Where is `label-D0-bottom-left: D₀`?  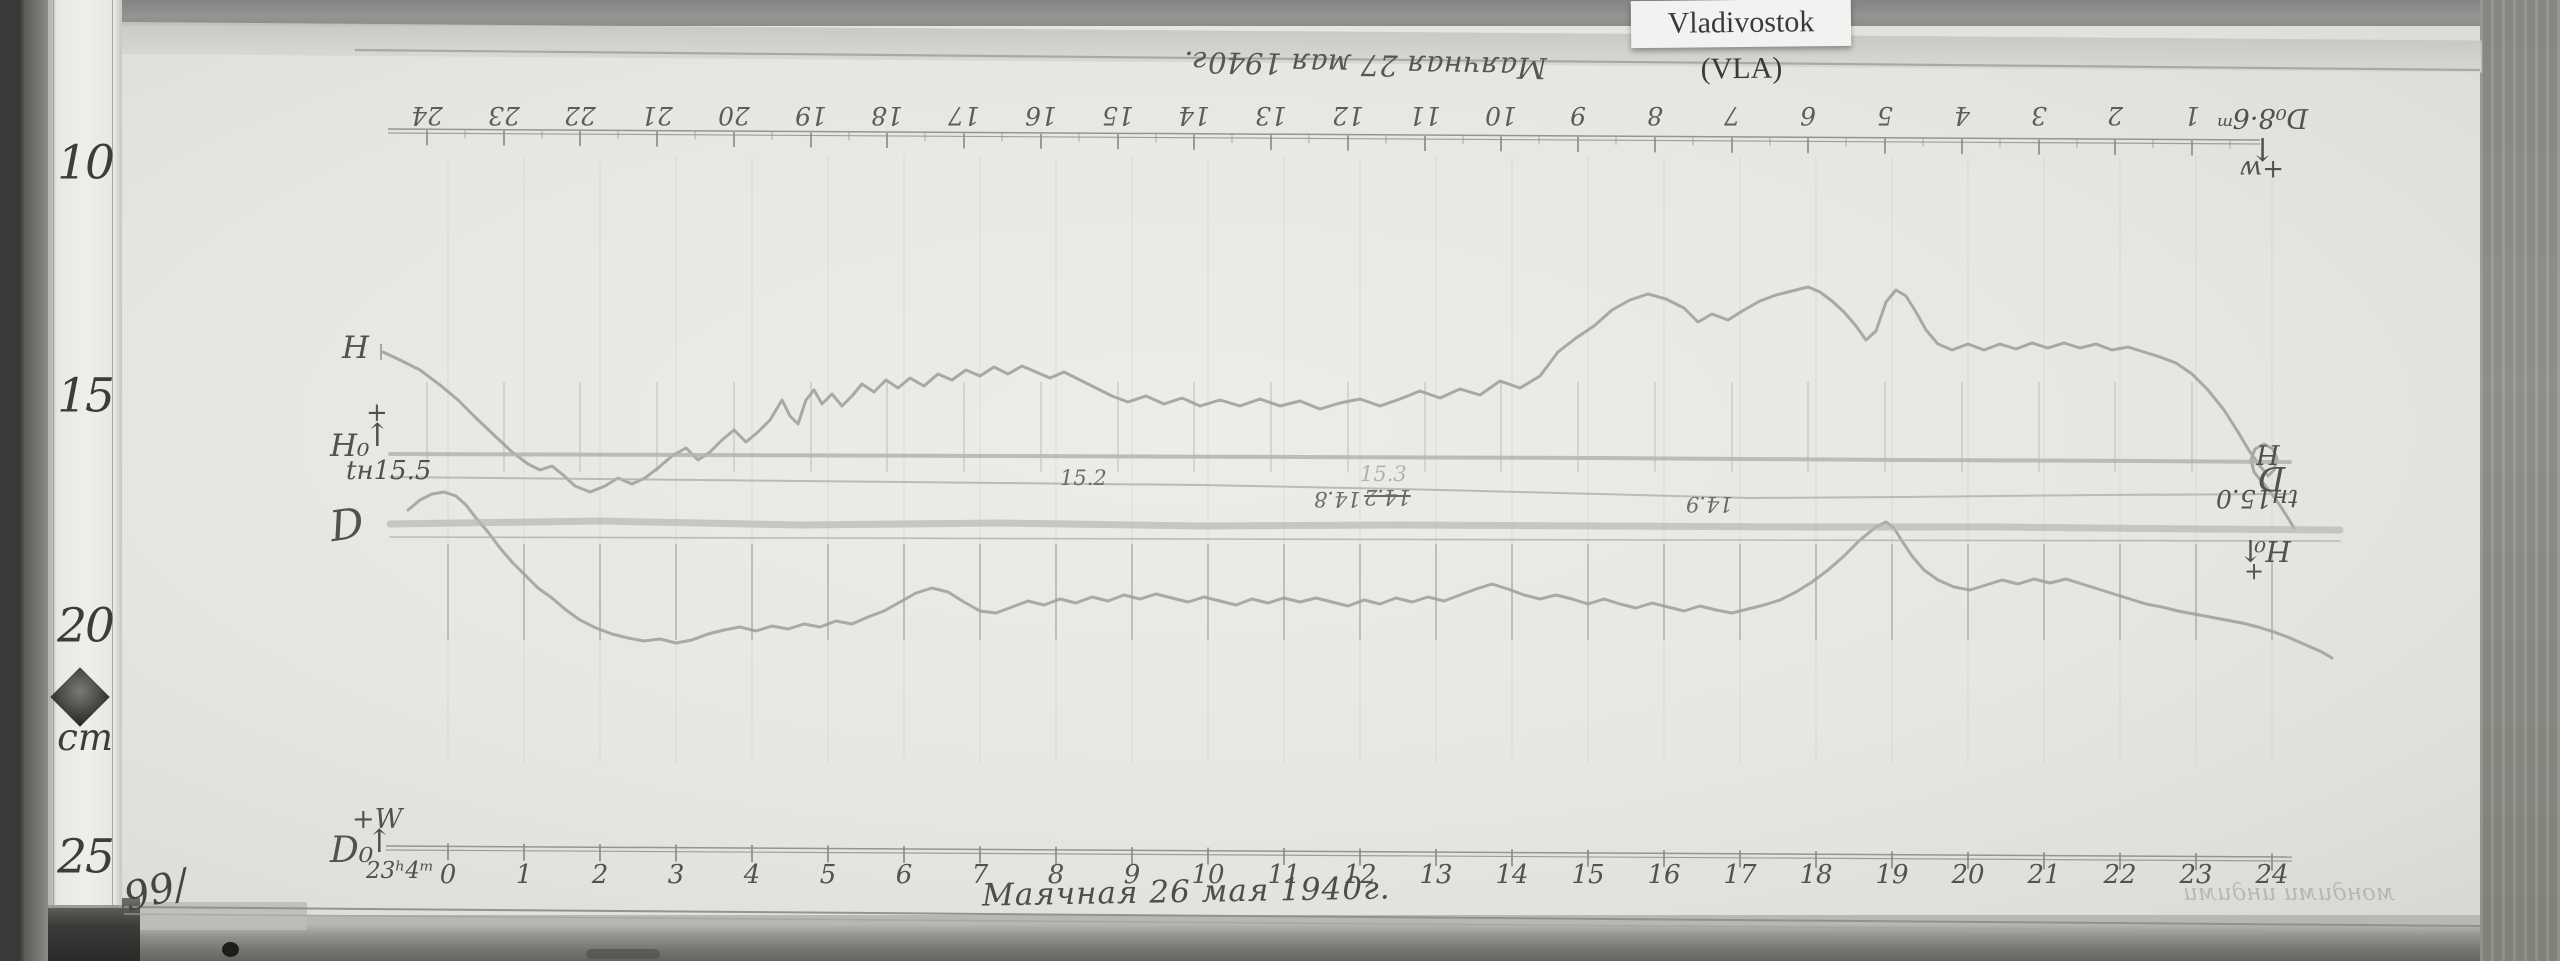
label-D0-bottom-left: D₀ is located at coordinates (352, 850).